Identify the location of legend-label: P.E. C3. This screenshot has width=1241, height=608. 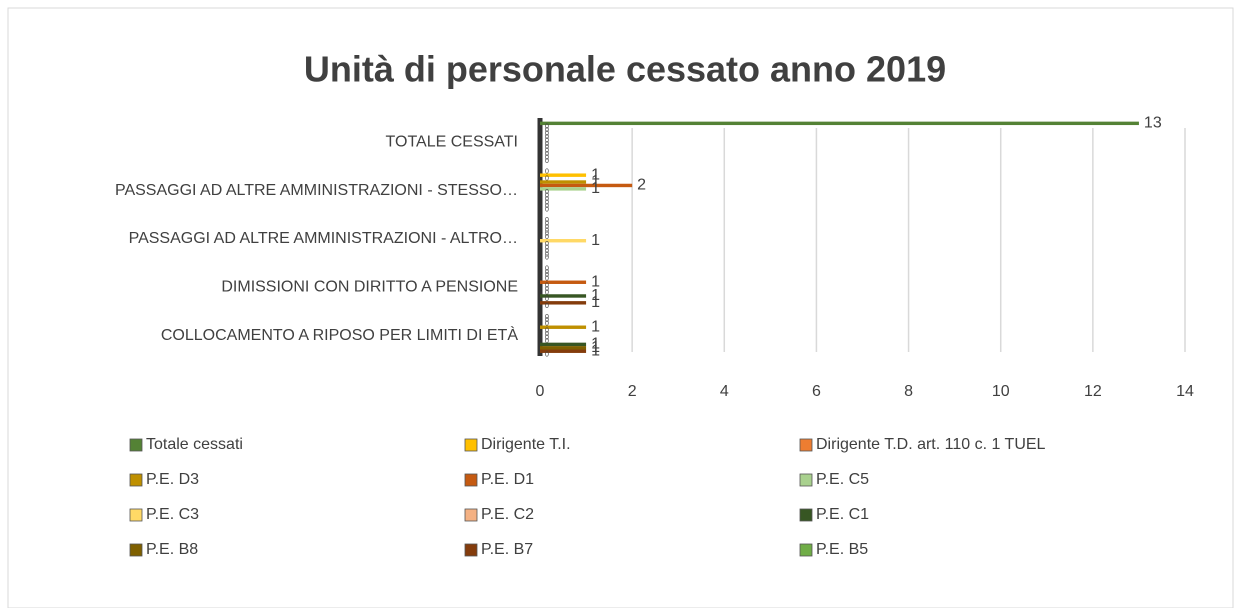
(172, 514).